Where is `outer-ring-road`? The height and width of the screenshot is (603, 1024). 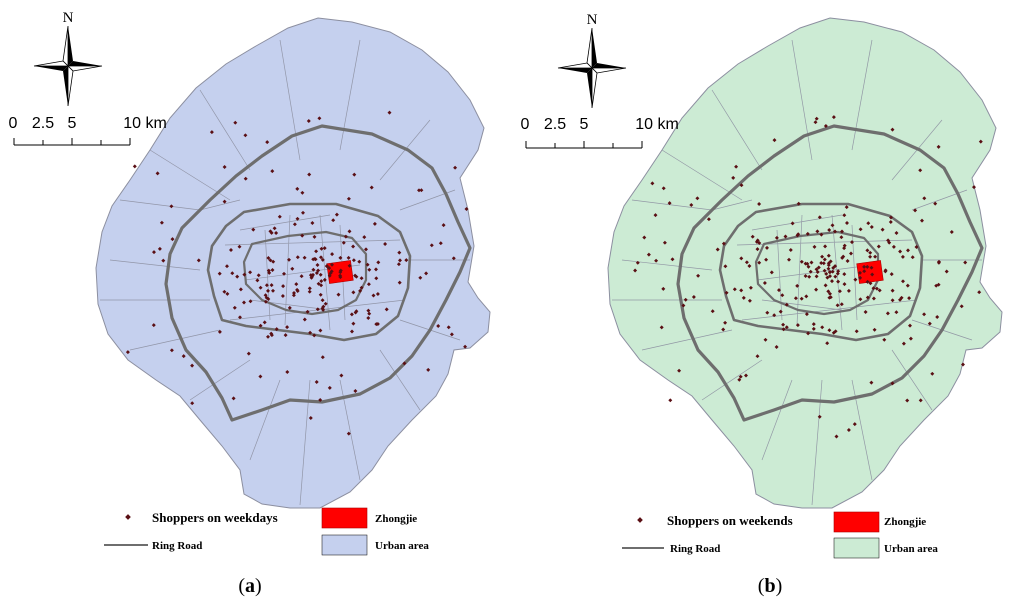 outer-ring-road is located at coordinates (830, 273).